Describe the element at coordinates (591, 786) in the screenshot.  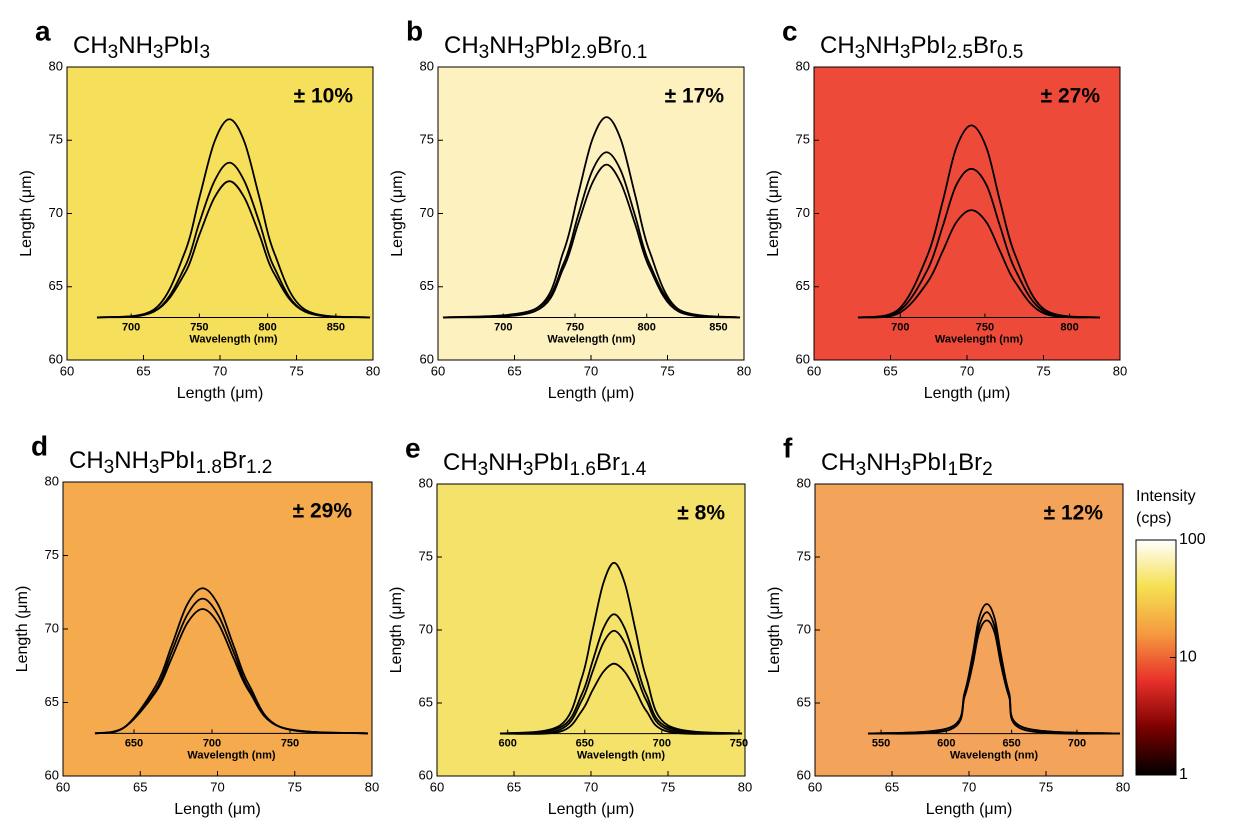
I see `x-tick-label: 70` at that location.